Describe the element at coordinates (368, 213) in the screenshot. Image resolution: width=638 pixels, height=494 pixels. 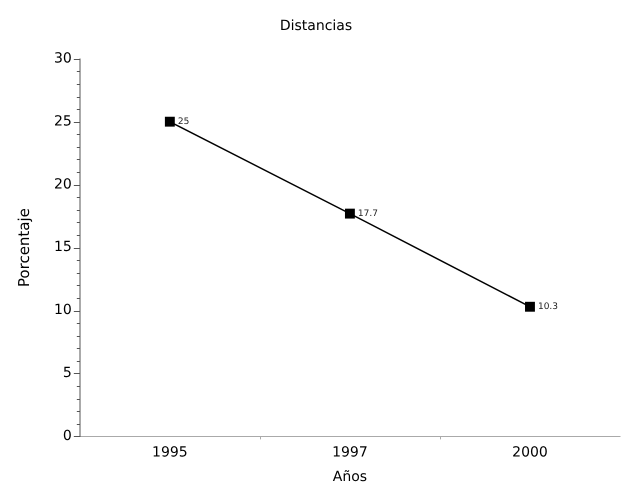
I see `data-label: 17.7` at that location.